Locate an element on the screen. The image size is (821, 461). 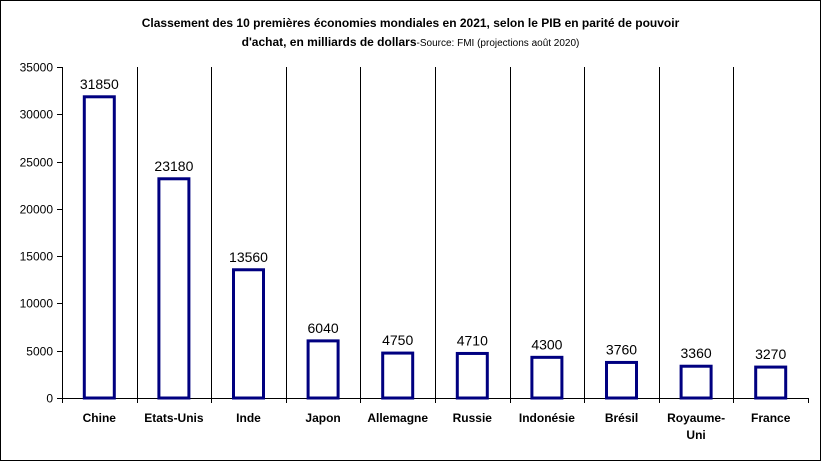
category-label: Indonésie is located at coordinates (547, 418).